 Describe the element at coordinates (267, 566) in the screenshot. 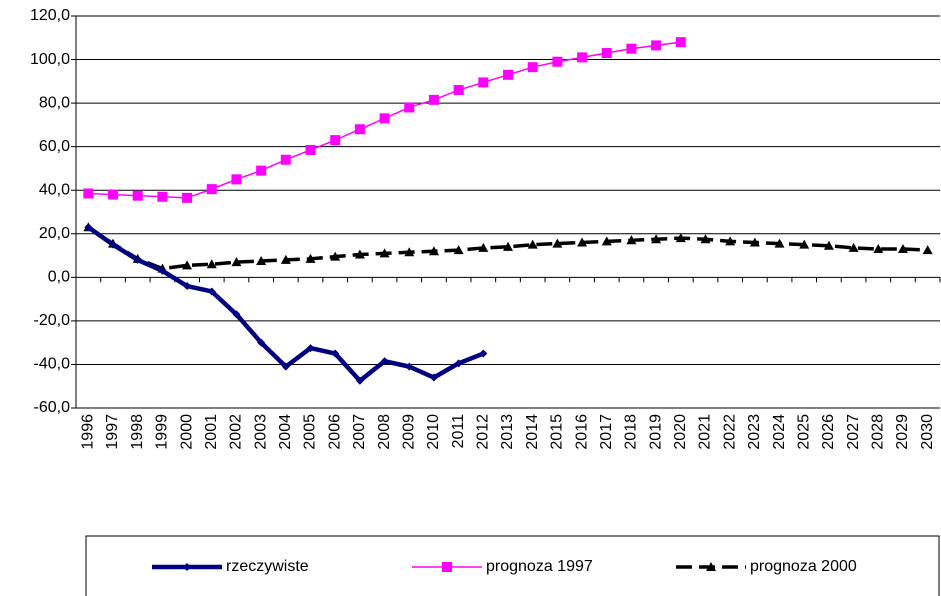

I see `legend-label: rzeczywiste` at that location.